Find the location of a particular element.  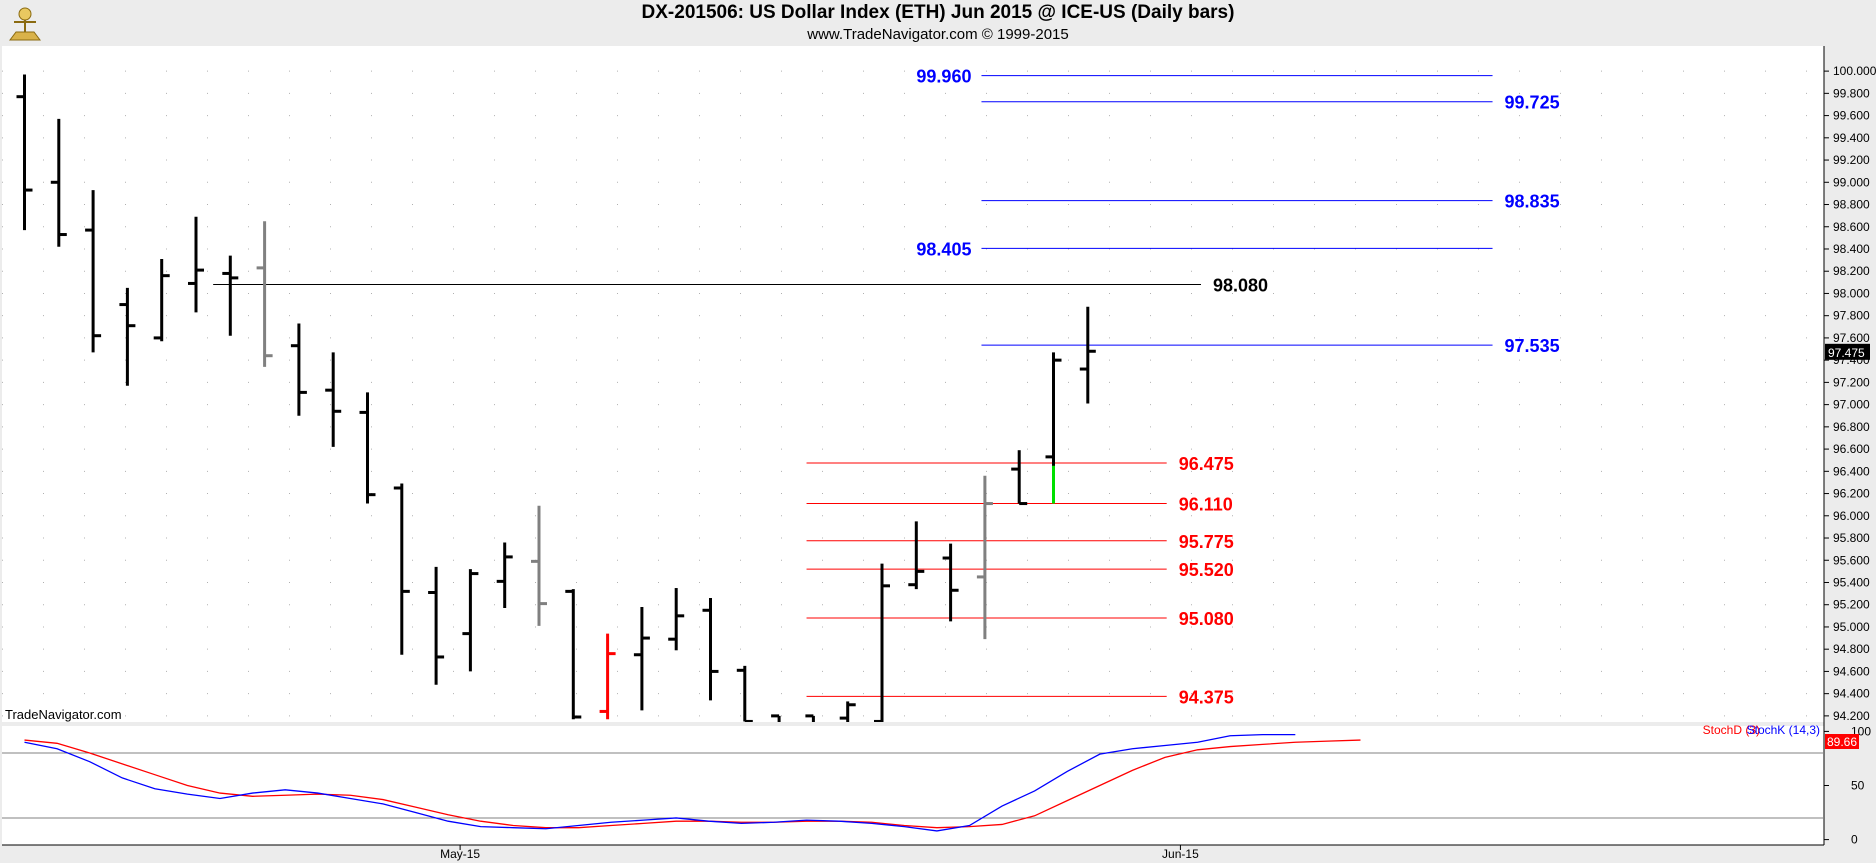

last-stoch-label: 89.66 is located at coordinates (1842, 742).